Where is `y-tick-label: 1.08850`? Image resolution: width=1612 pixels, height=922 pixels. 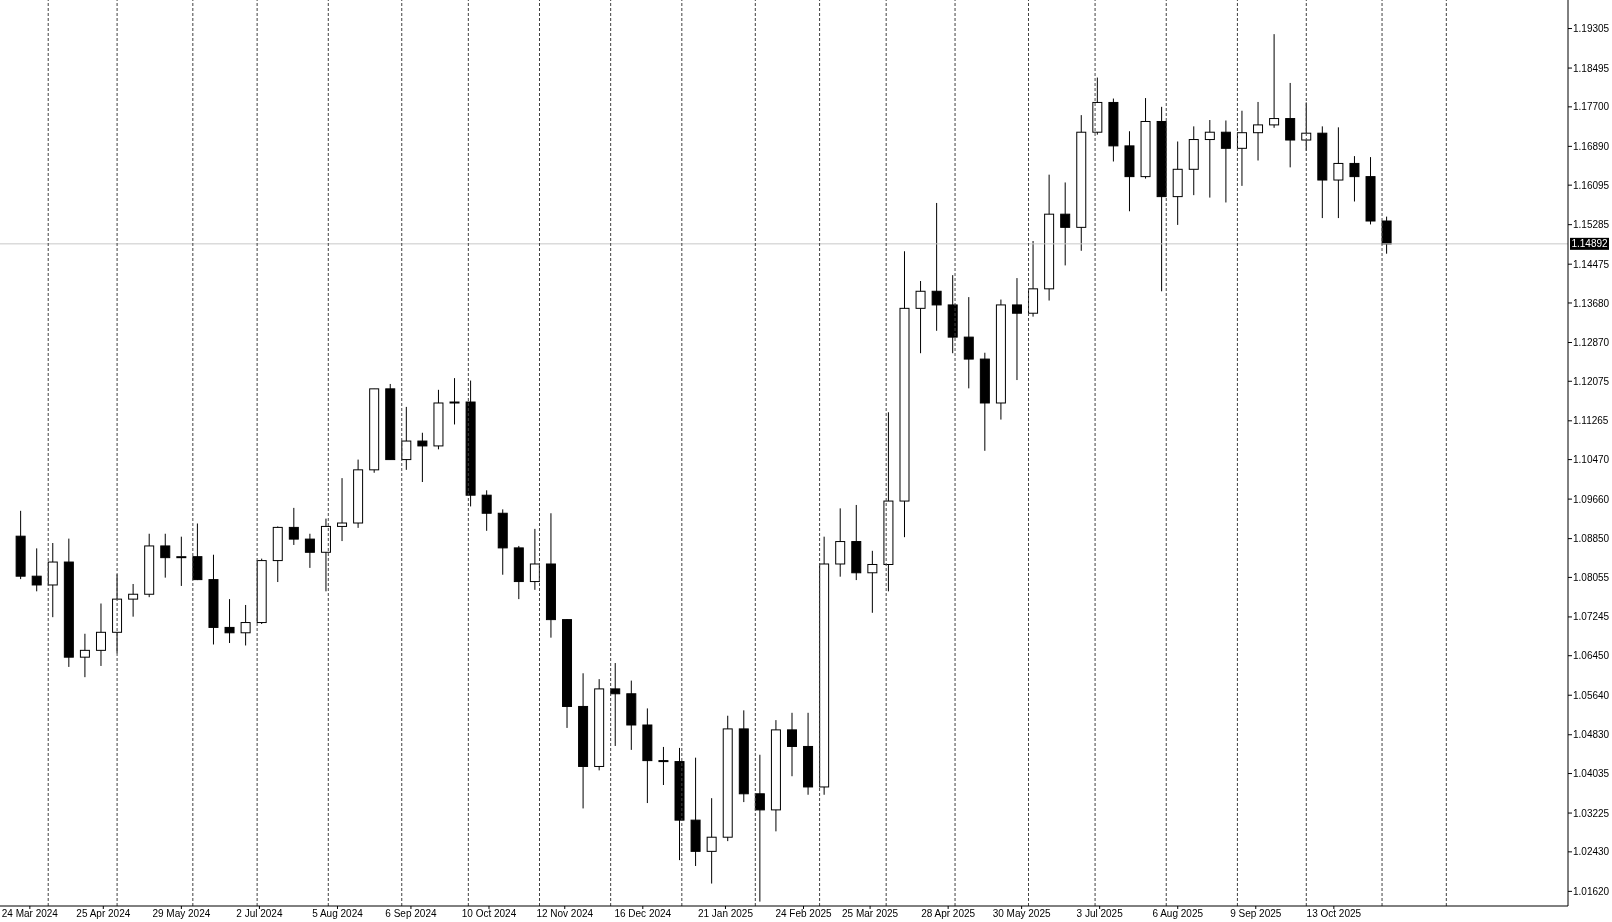
y-tick-label: 1.08850 is located at coordinates (1591, 539).